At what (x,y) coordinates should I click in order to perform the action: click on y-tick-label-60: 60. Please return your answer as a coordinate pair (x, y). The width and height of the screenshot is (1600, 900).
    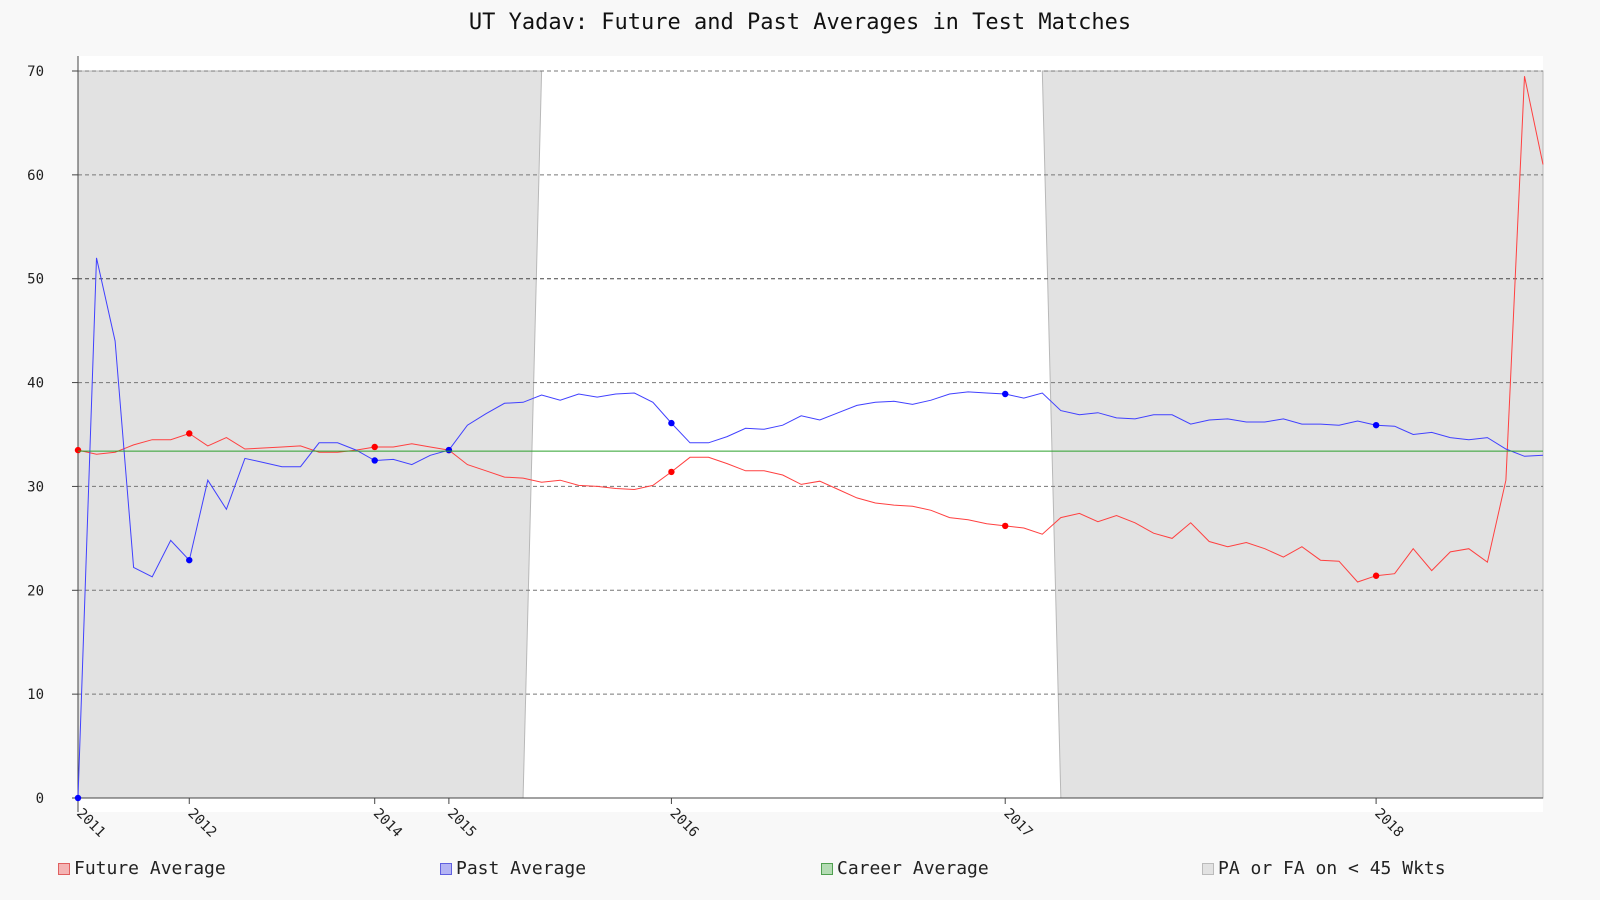
    Looking at the image, I should click on (35, 176).